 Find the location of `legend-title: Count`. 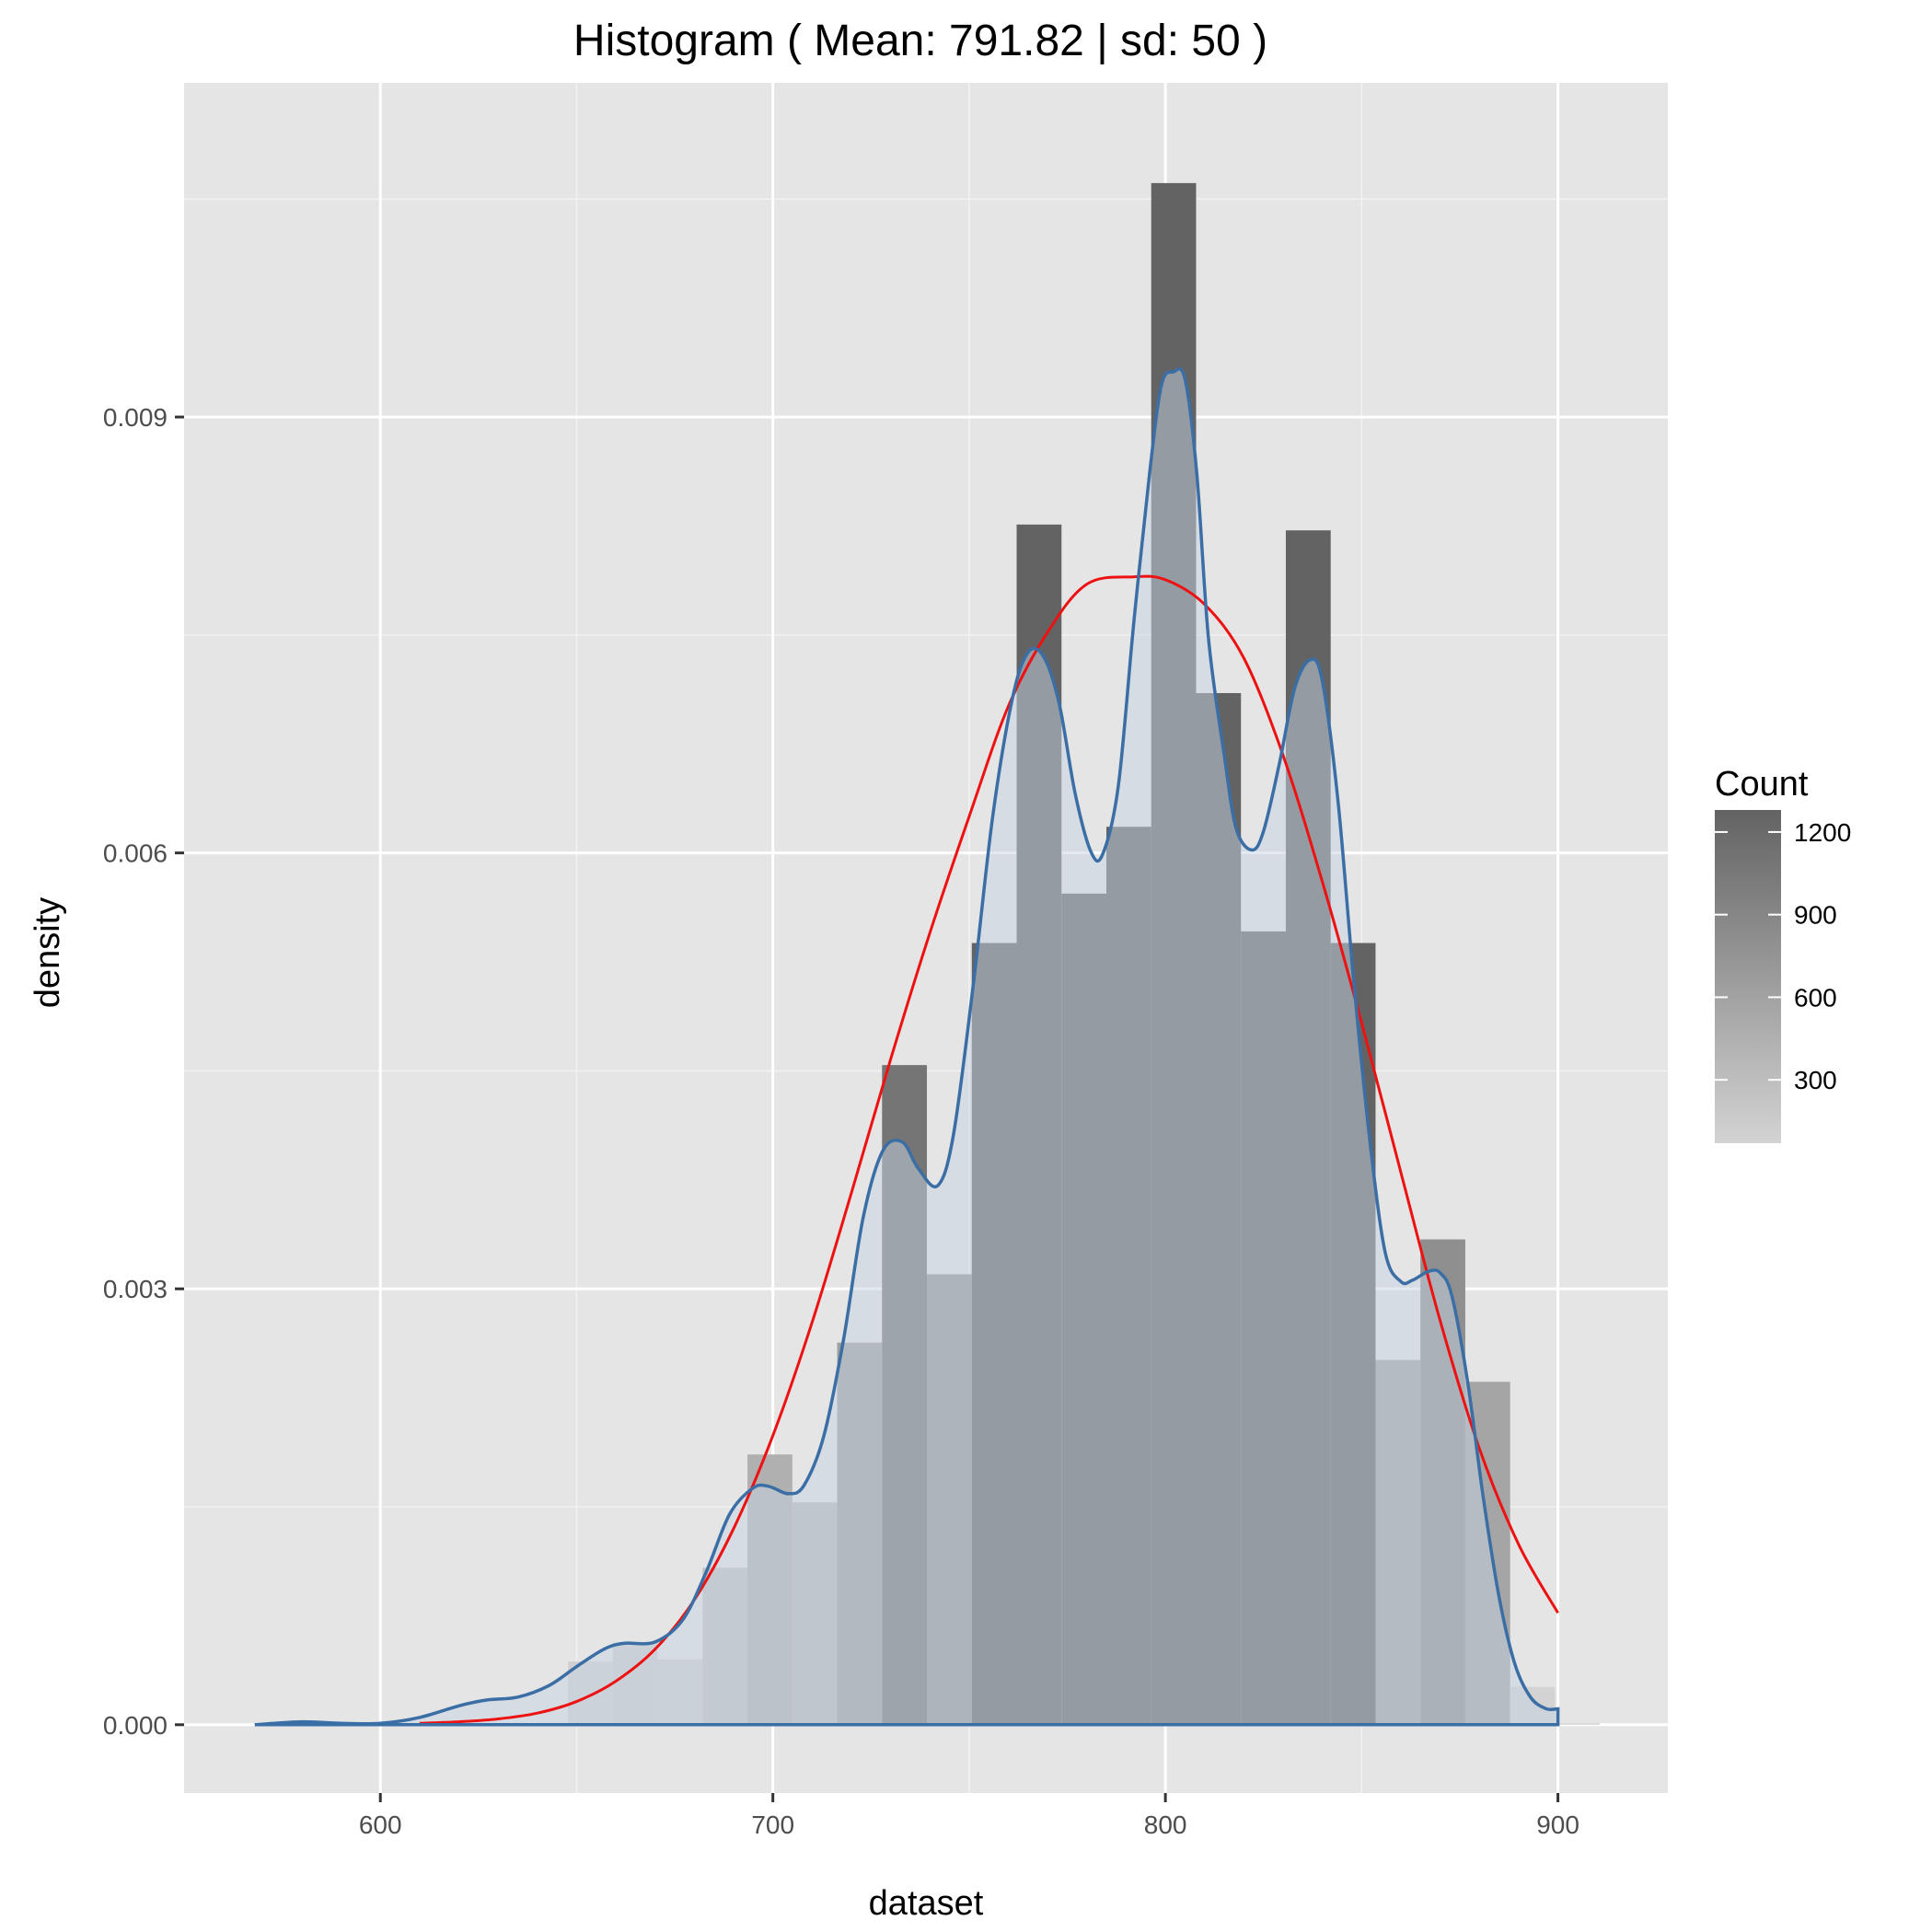

legend-title: Count is located at coordinates (1762, 784).